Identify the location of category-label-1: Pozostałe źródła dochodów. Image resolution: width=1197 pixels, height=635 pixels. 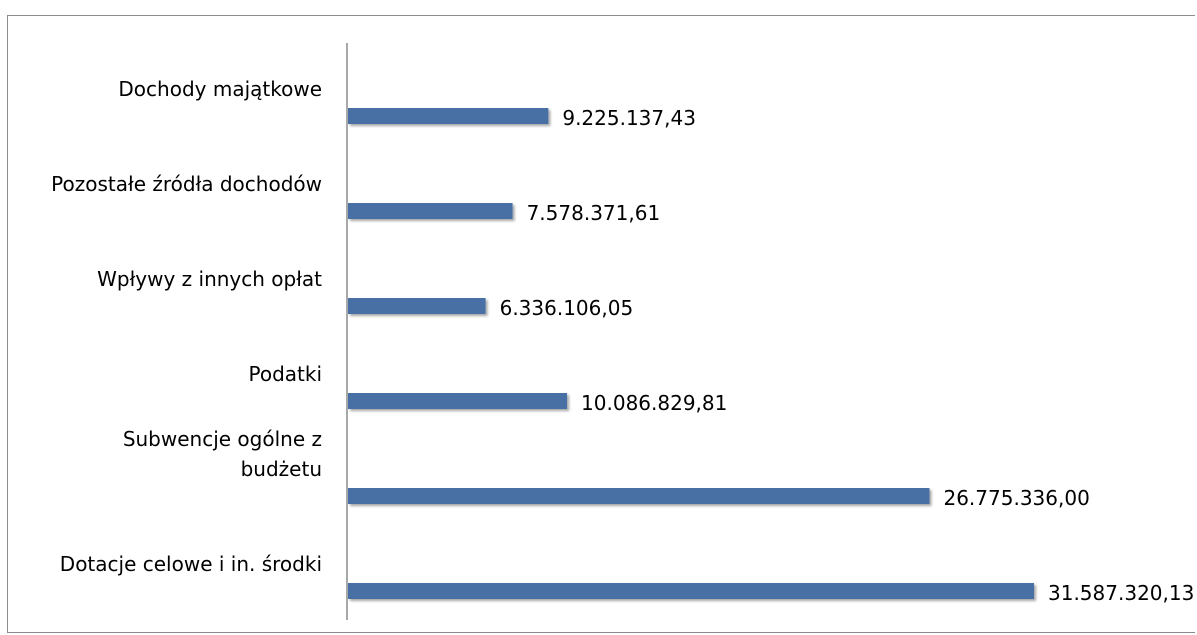
(186, 184).